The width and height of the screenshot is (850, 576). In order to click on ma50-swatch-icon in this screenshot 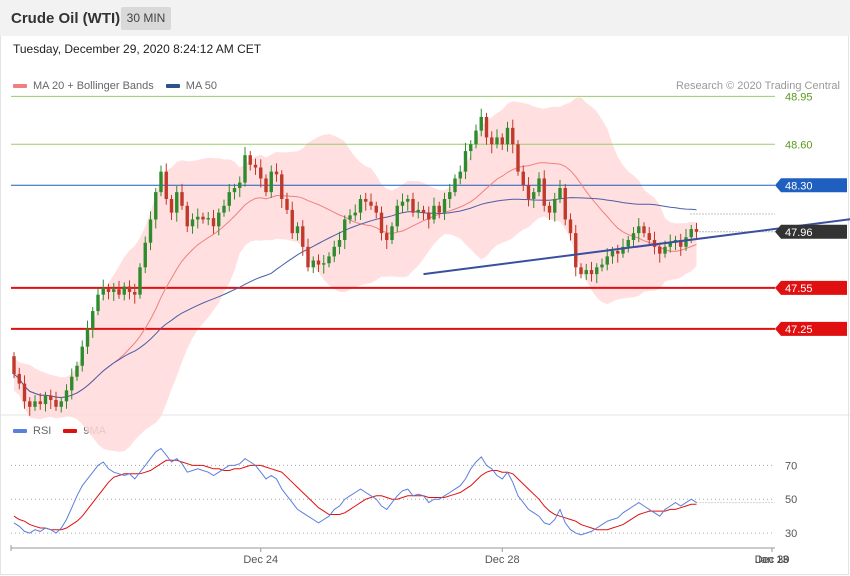, I will do `click(172, 86)`.